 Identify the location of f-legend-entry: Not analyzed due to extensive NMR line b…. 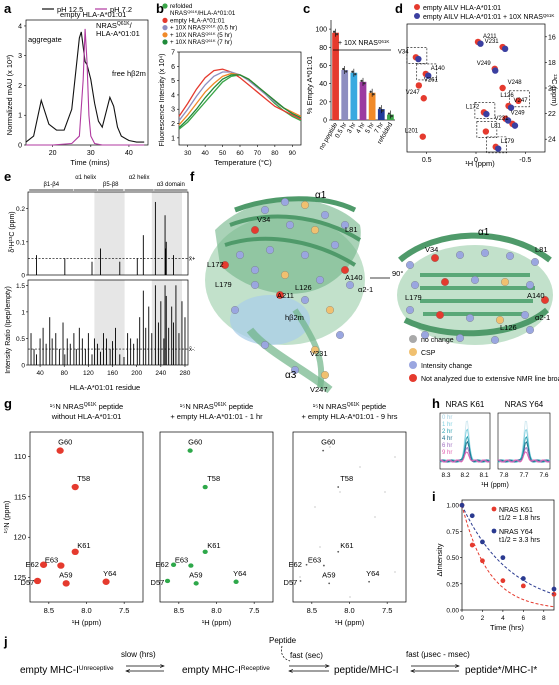
(490, 379).